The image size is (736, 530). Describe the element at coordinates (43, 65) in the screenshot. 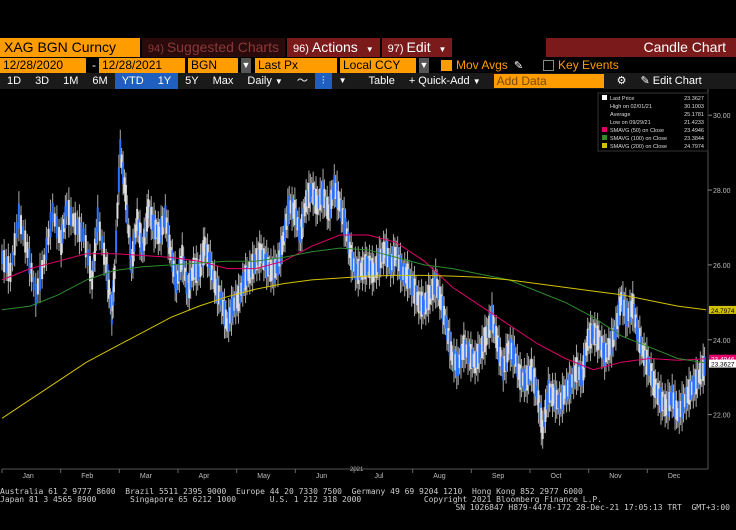

I see `start-date-field: 12/28/2020` at that location.